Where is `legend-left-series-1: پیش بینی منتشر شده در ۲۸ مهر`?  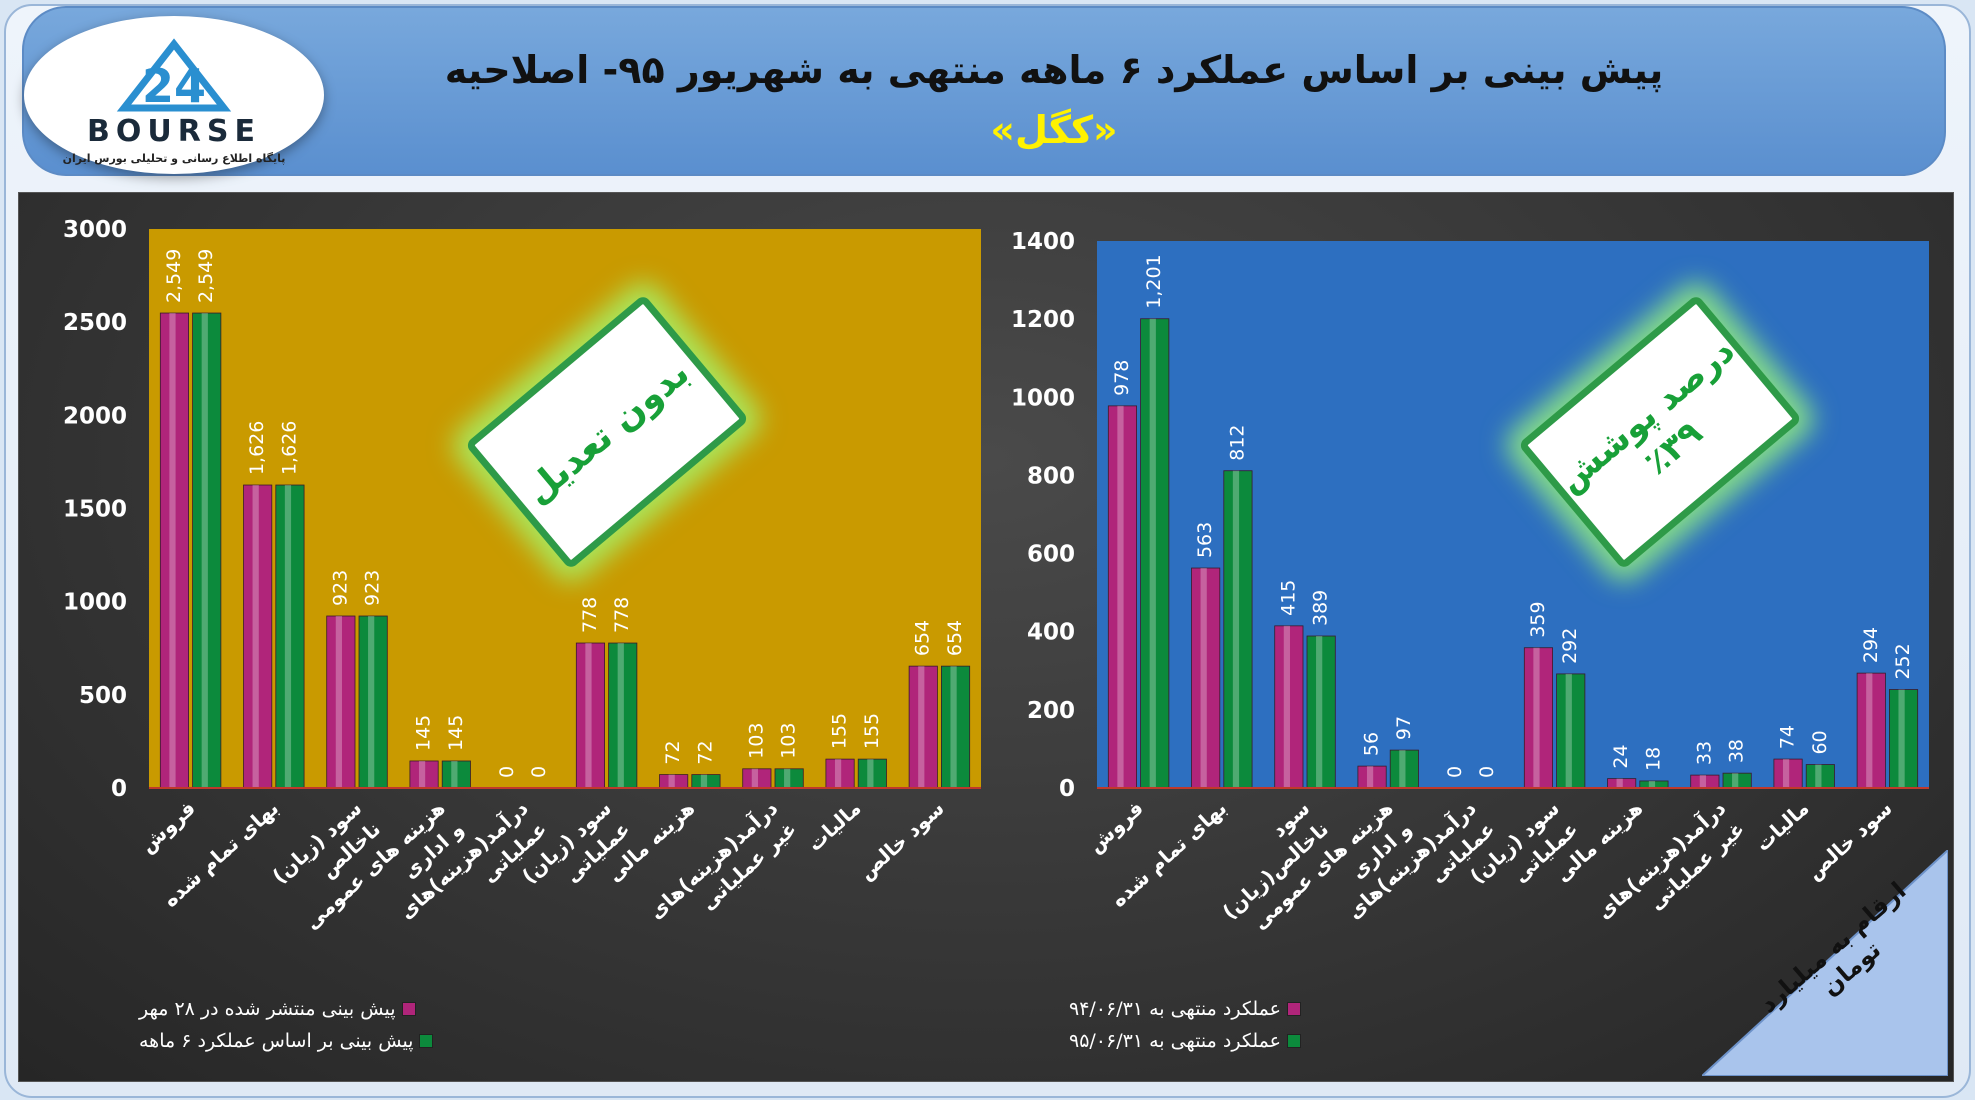
legend-left-series-1: پیش بینی منتشر شده در ۲۸ مهر is located at coordinates (277, 1009).